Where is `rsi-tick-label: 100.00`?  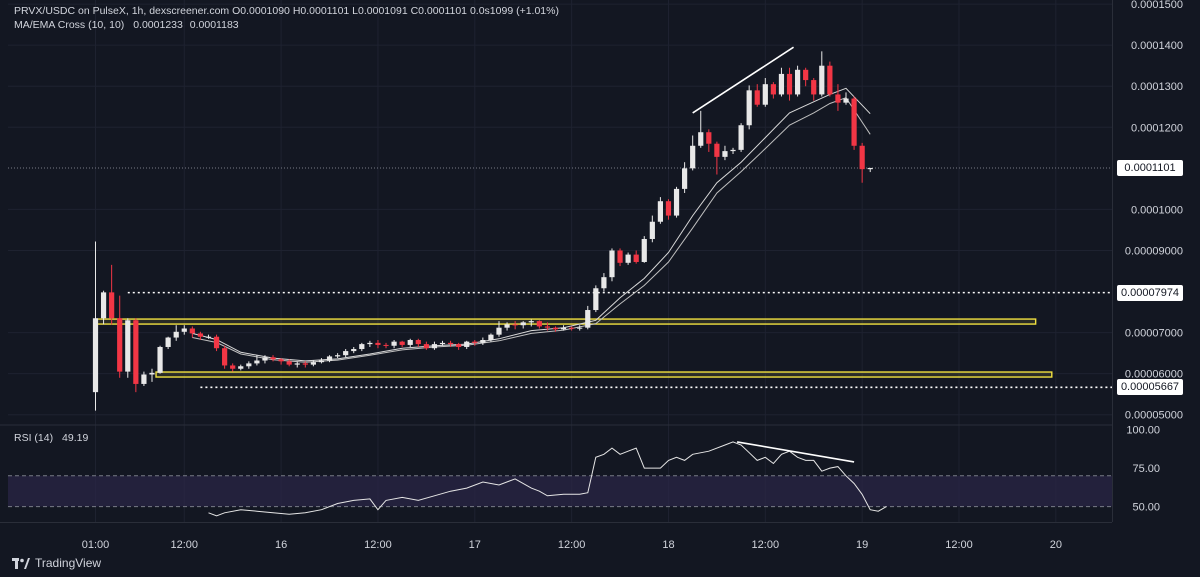
rsi-tick-label: 100.00 is located at coordinates (1143, 431).